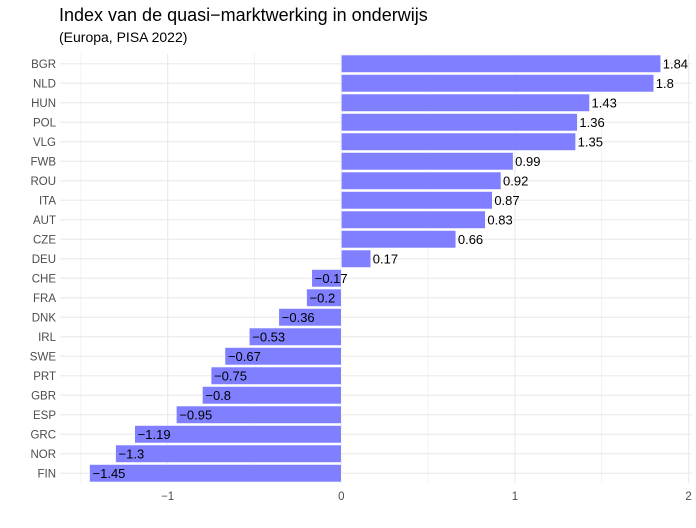 This screenshot has width=696, height=528. I want to click on bar-dnk, so click(310, 317).